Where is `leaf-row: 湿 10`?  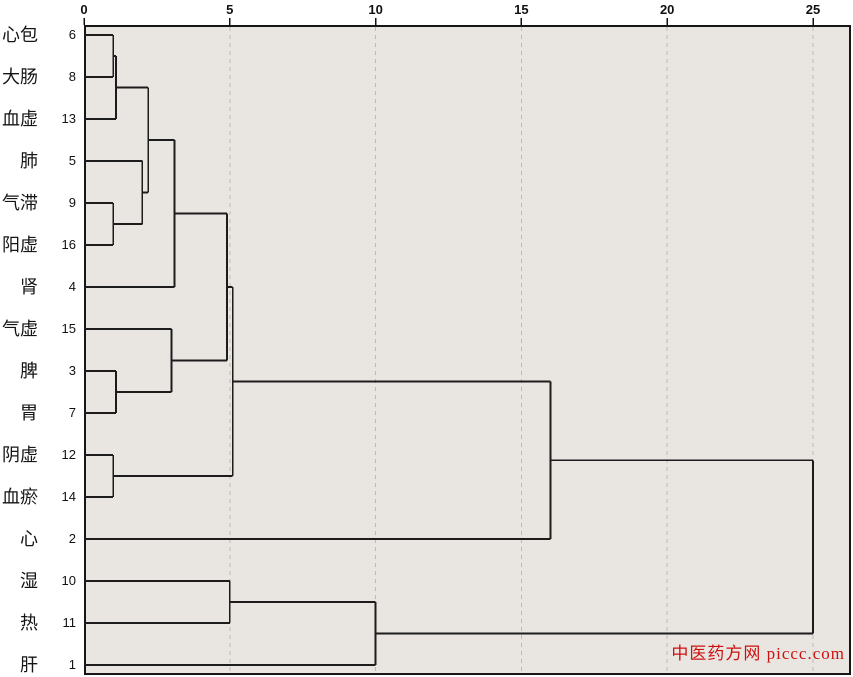
leaf-row: 湿 10 is located at coordinates (41, 581).